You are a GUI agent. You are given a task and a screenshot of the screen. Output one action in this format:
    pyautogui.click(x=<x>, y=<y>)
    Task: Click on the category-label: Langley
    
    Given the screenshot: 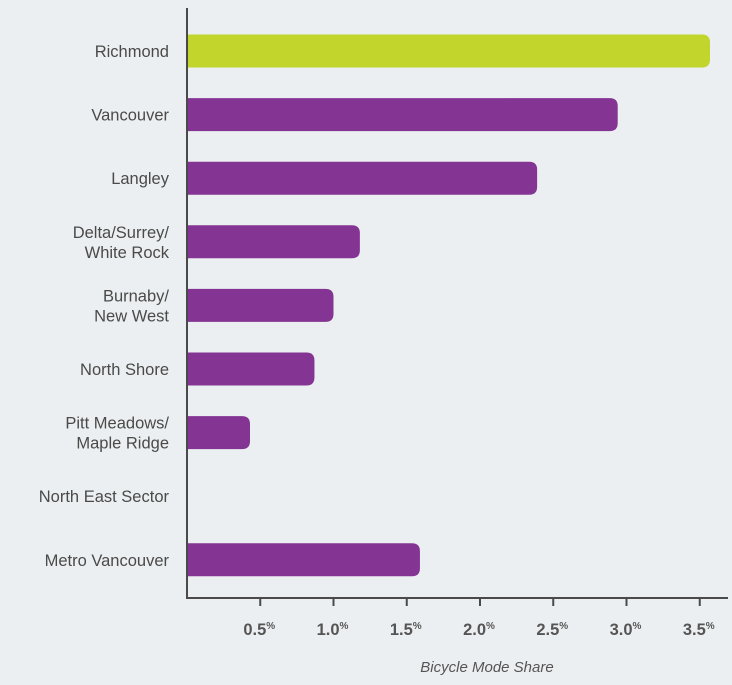 What is the action you would take?
    pyautogui.click(x=140, y=179)
    